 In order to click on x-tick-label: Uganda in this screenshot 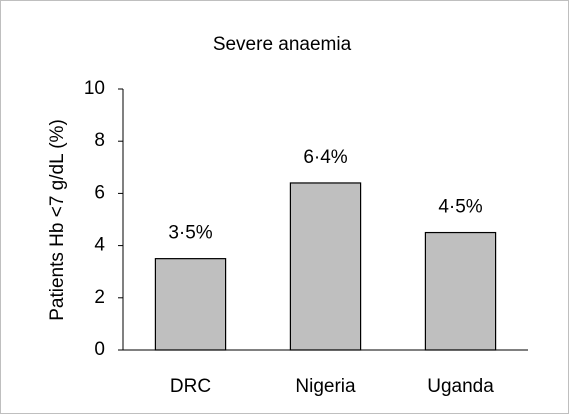, I will do `click(460, 386)`.